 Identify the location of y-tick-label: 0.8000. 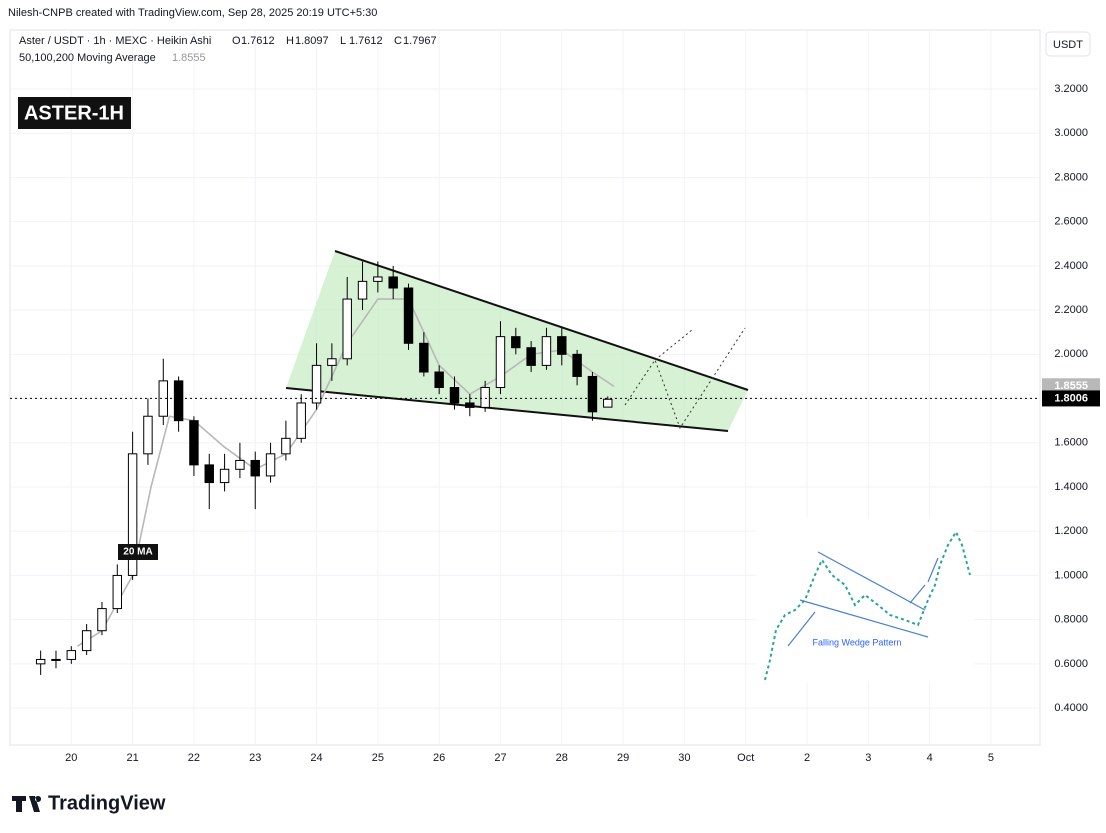
(1071, 620).